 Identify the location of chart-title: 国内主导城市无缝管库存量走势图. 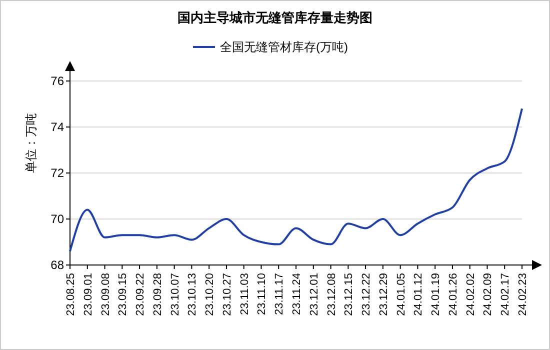
(275, 17).